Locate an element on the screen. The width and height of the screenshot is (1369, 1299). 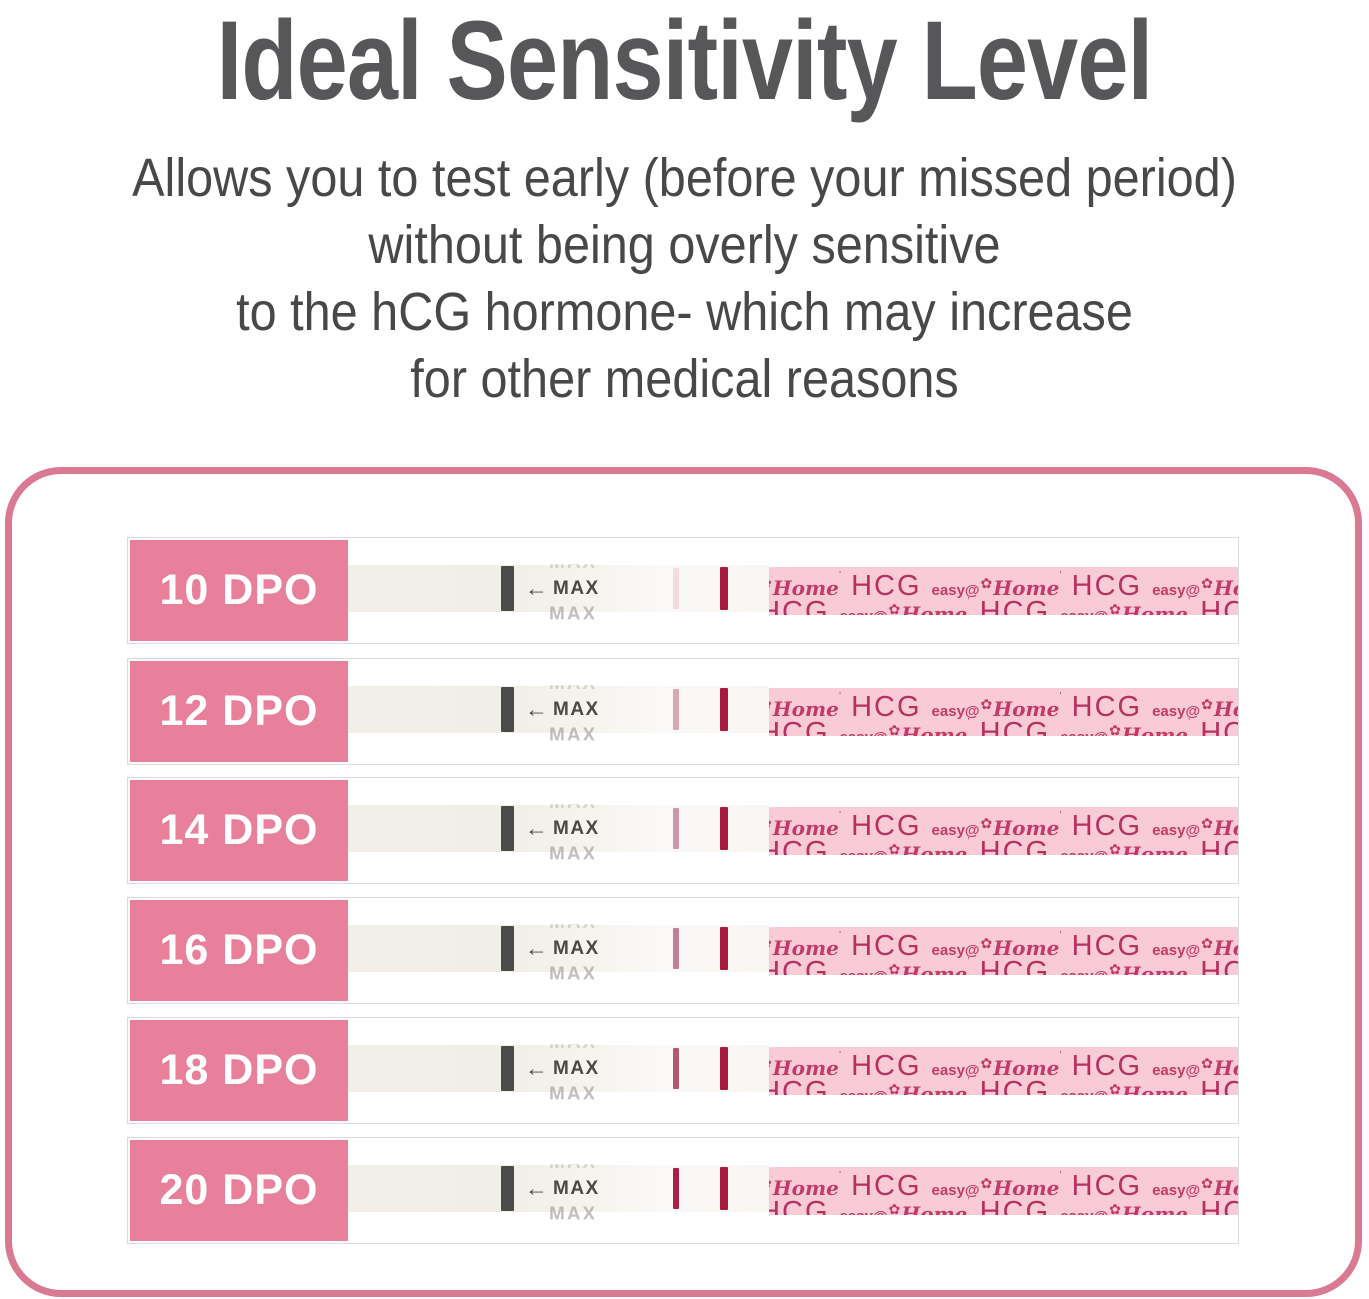
dpo-label: 14 DPO is located at coordinates (239, 830).